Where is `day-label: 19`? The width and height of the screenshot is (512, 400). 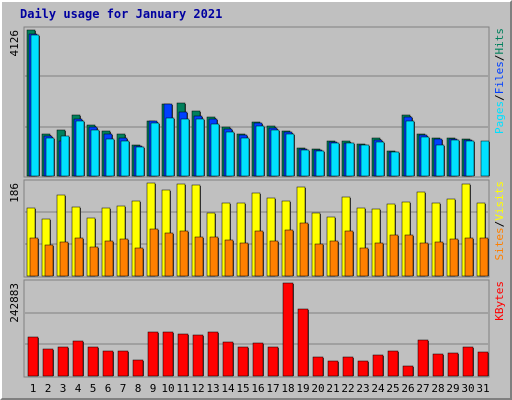
day-label: 19 is located at coordinates (302, 388).